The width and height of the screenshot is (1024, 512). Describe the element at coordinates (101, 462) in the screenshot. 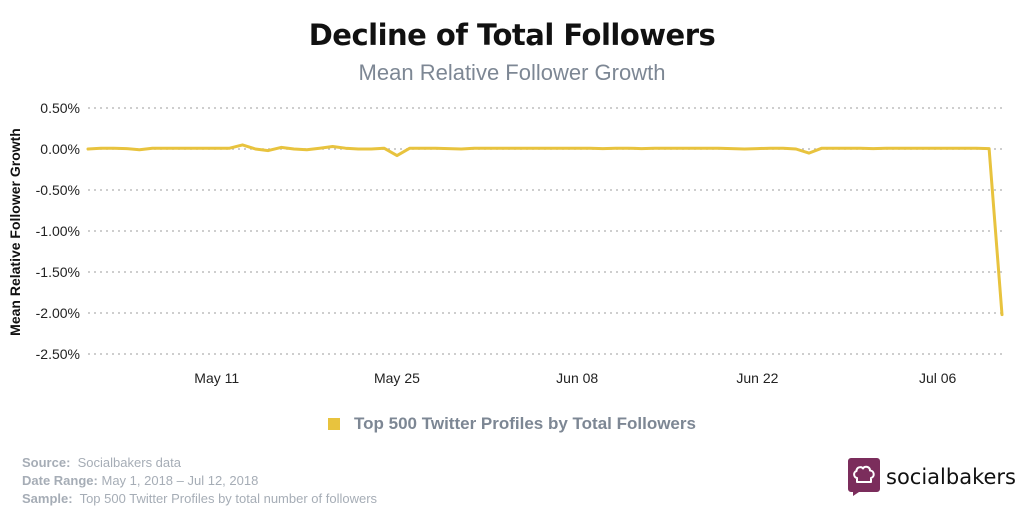

I see `footer-source: Source: Socialbakers data` at that location.